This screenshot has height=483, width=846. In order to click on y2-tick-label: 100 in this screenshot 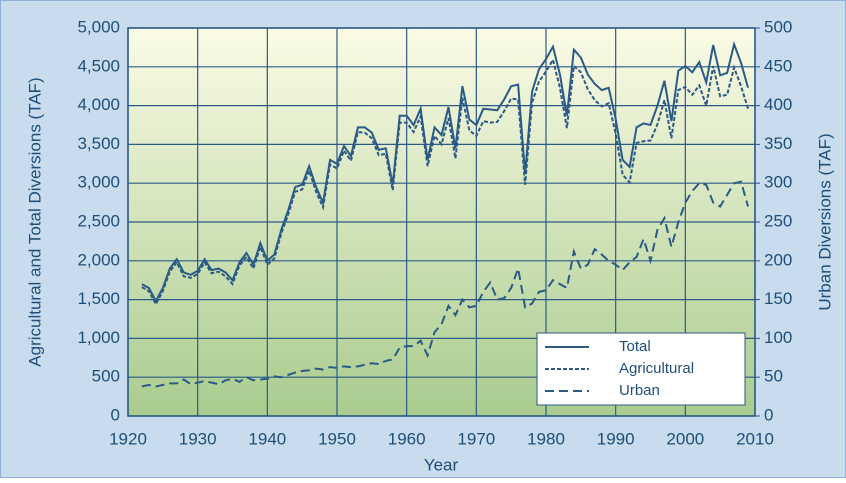, I will do `click(778, 337)`.